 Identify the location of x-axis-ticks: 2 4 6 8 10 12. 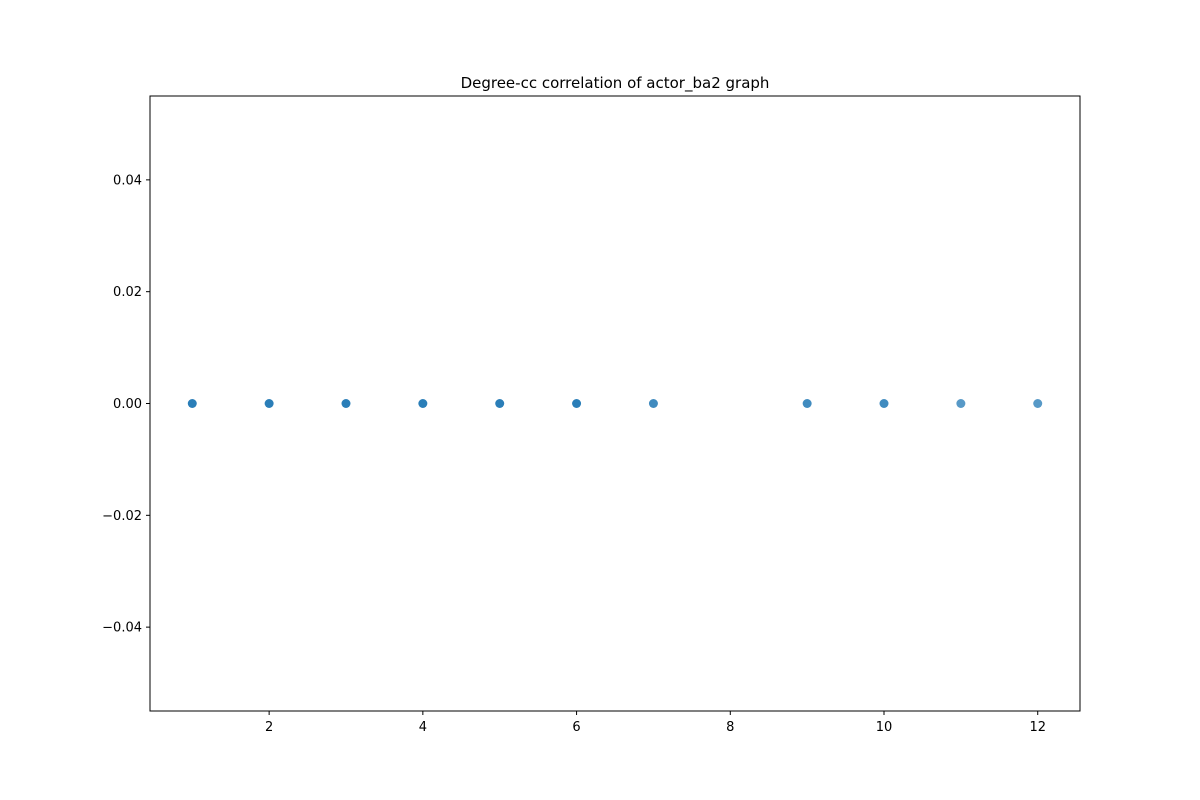
(655, 723).